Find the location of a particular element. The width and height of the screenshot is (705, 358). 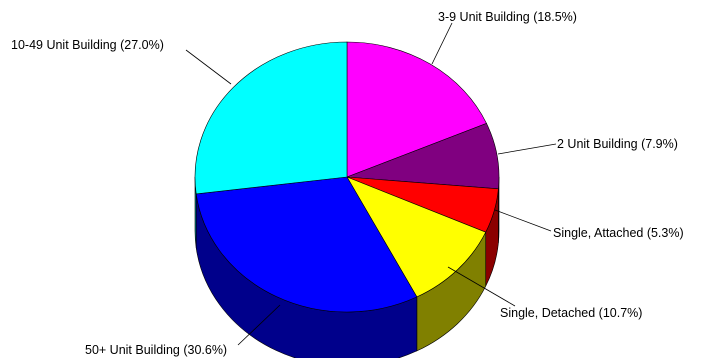

leader-line-3-9-unit is located at coordinates (442, 43).